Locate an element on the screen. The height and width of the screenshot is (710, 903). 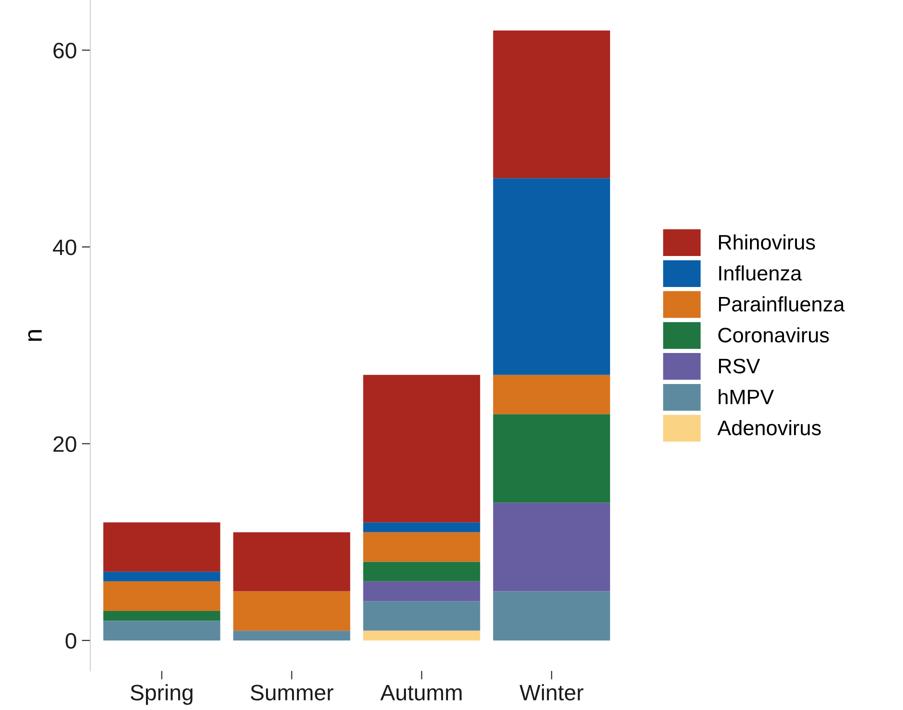
y-tick-label: 40 is located at coordinates (64, 247).